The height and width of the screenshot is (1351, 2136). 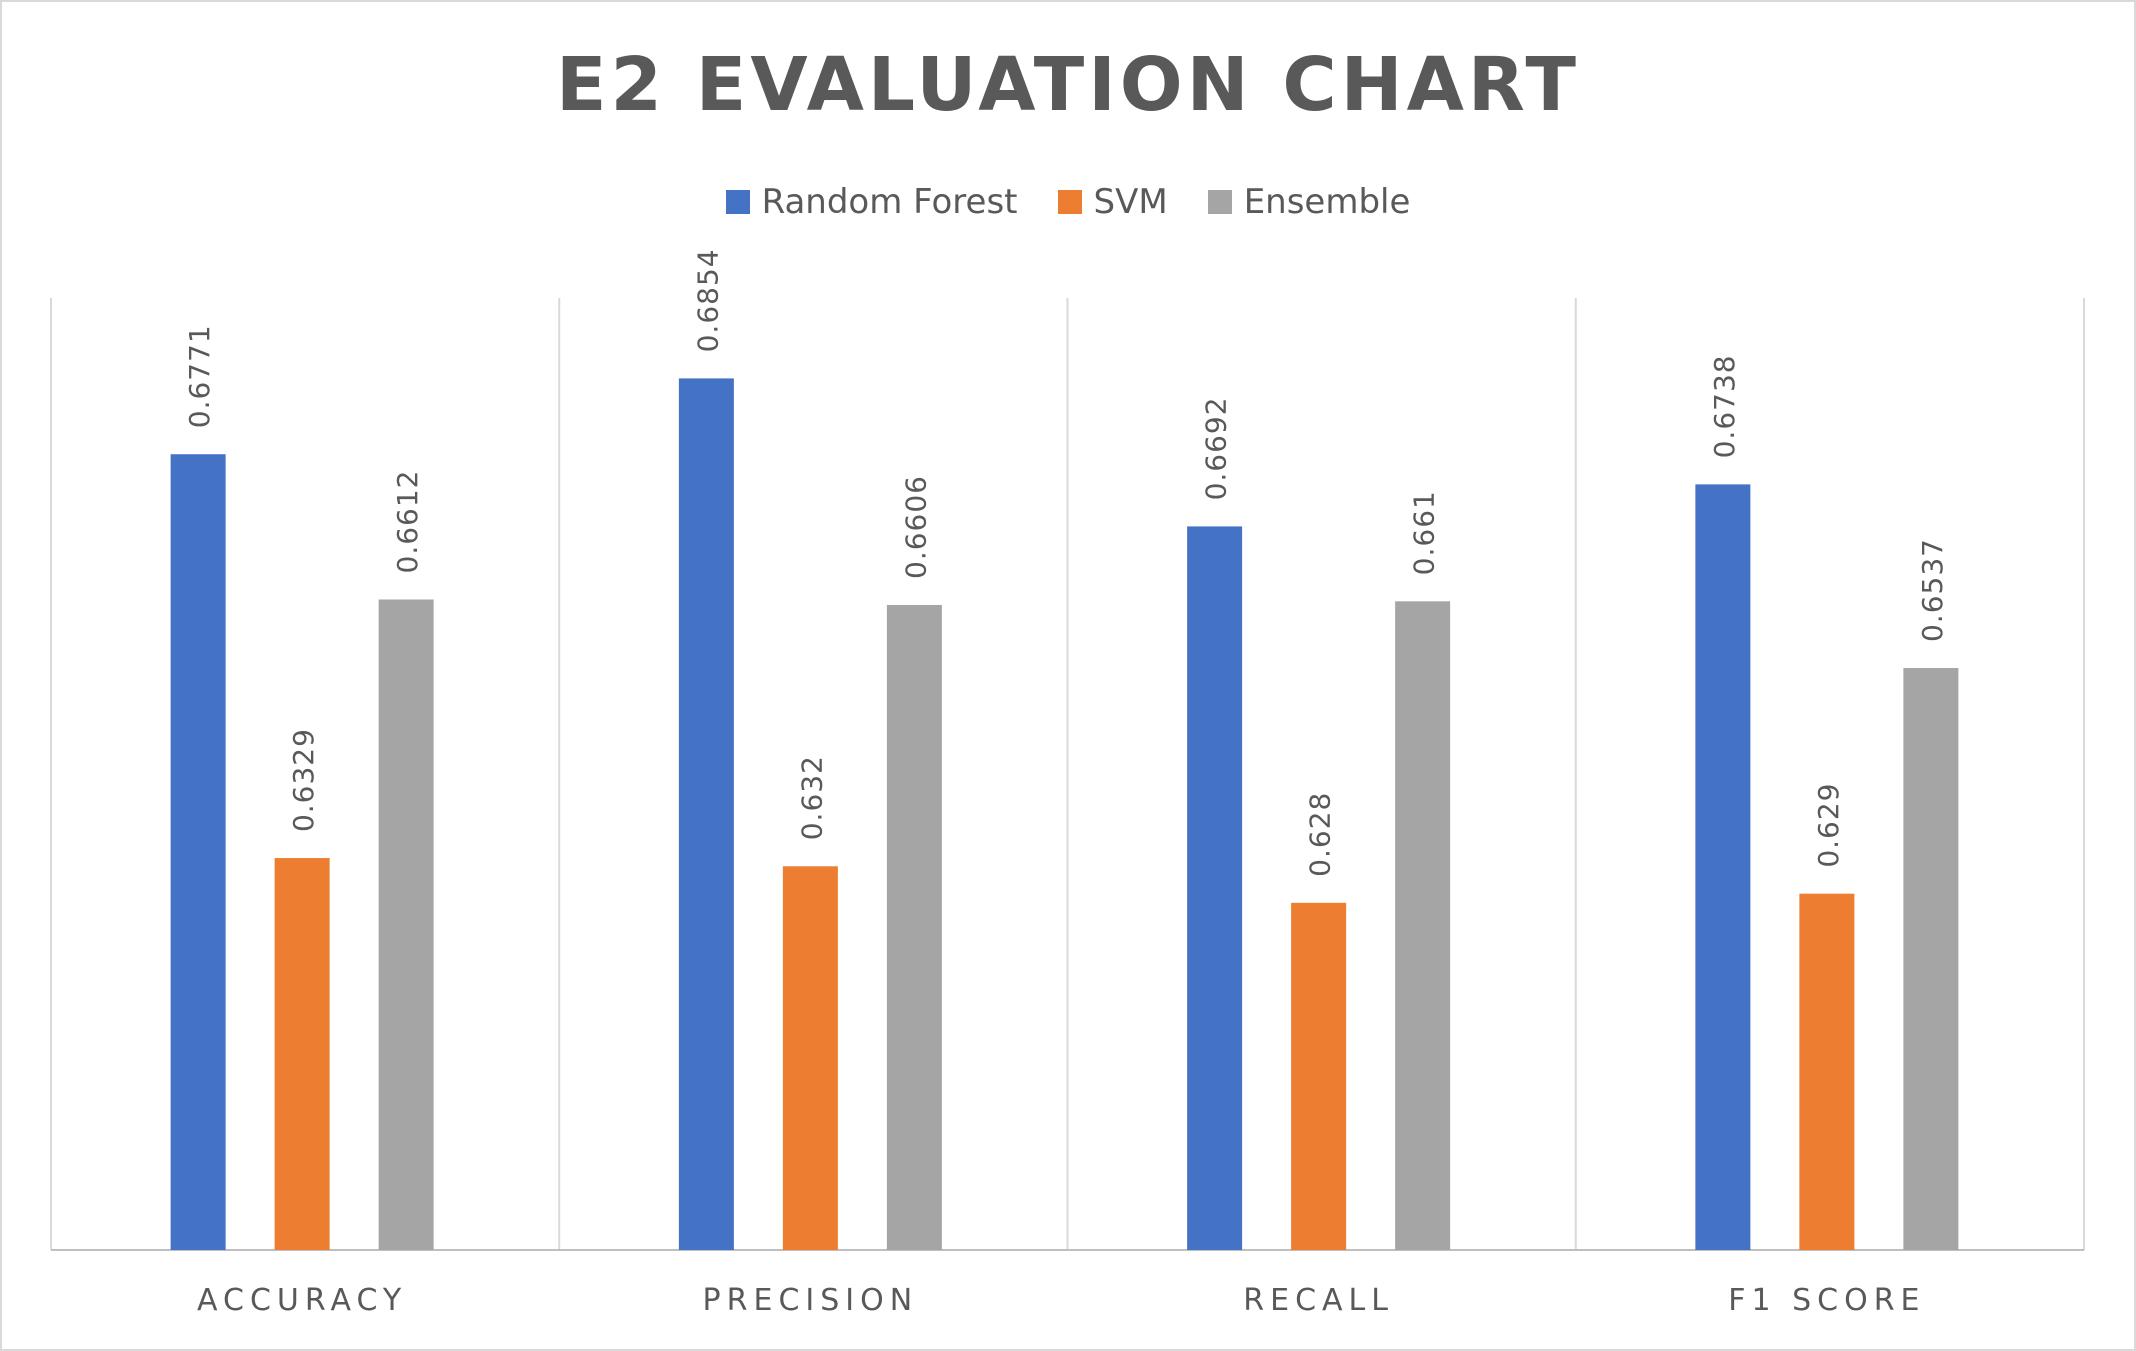 I want to click on x-tick-label: PRECISION, so click(x=811, y=1300).